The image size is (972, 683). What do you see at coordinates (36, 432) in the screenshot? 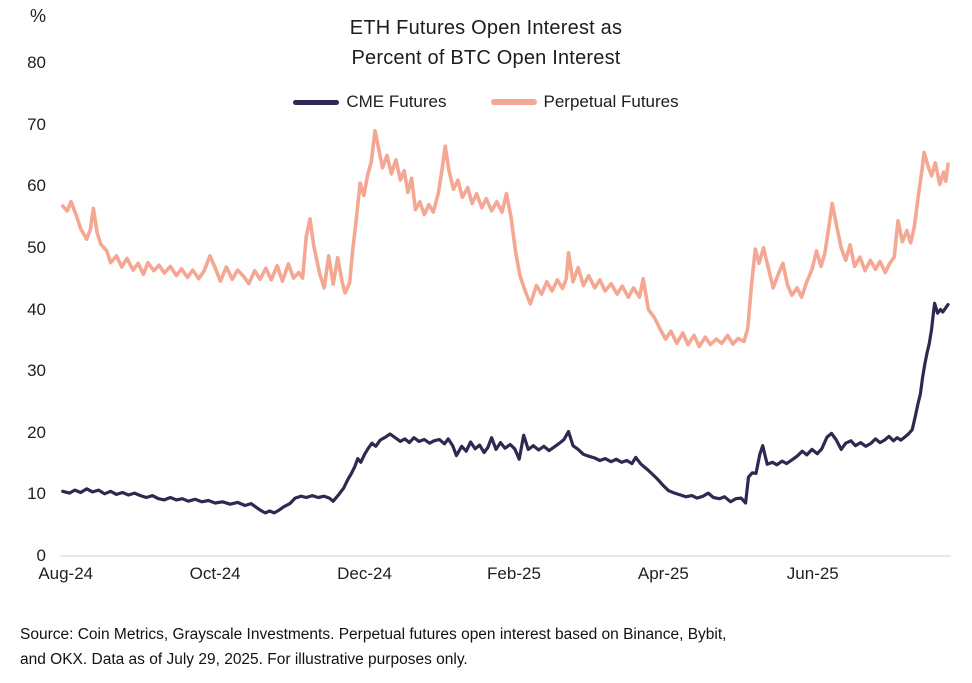
I see `y-tick-label: 20` at bounding box center [36, 432].